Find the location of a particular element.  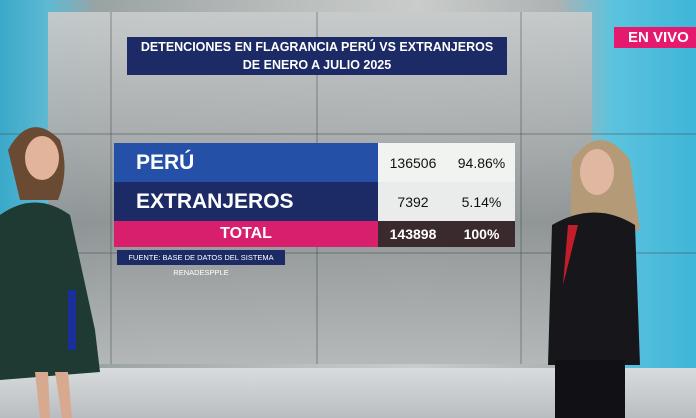

cell: 7392 is located at coordinates (413, 201).